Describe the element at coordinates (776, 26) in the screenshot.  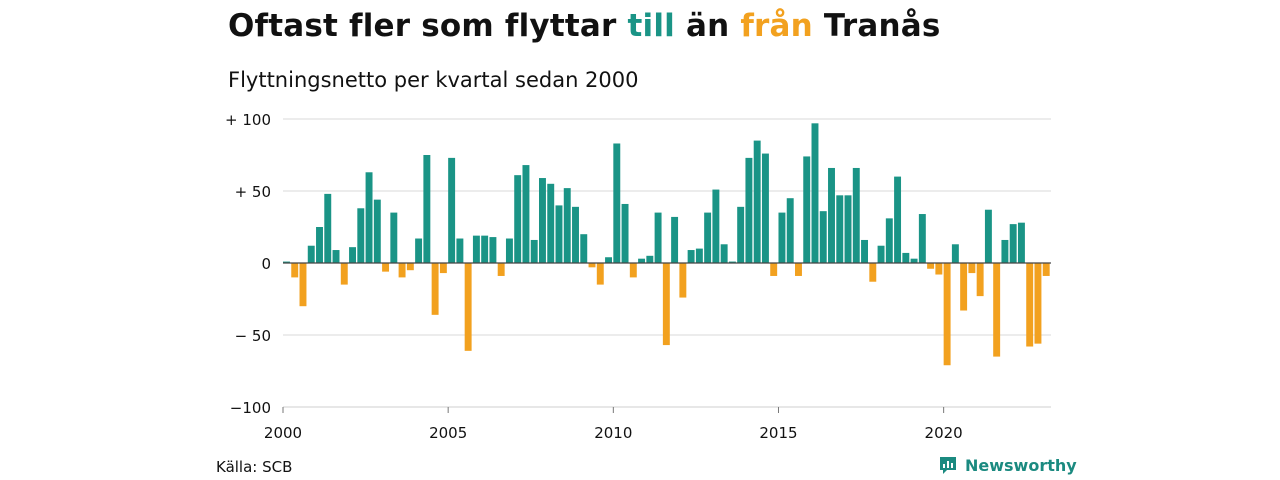
I see `title-fran: från` at that location.